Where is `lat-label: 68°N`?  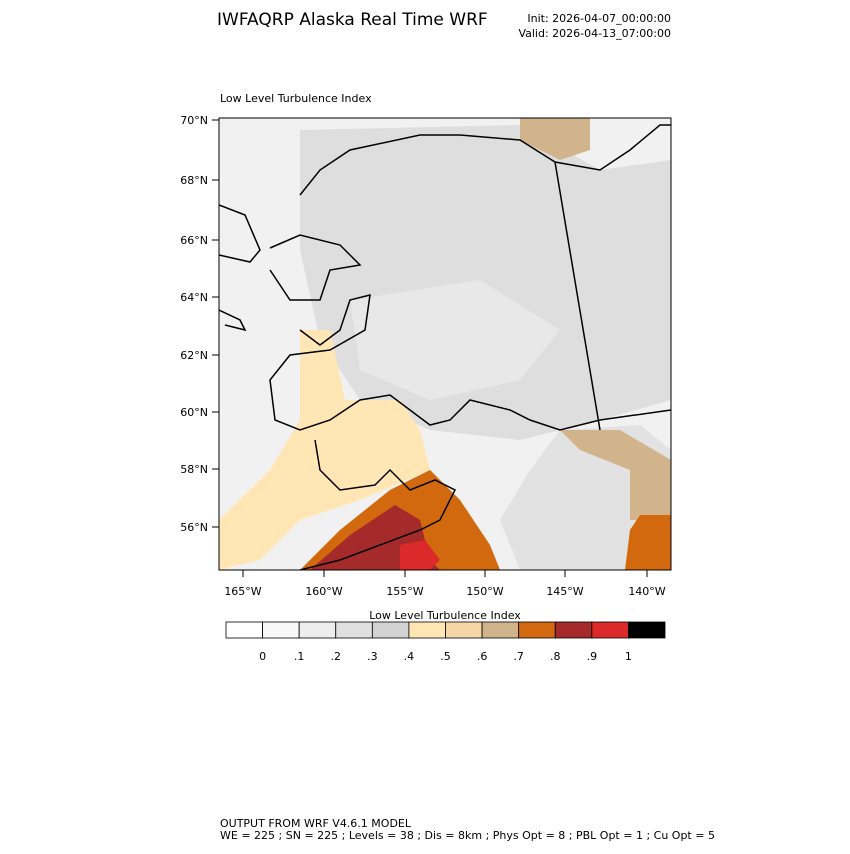 lat-label: 68°N is located at coordinates (194, 180).